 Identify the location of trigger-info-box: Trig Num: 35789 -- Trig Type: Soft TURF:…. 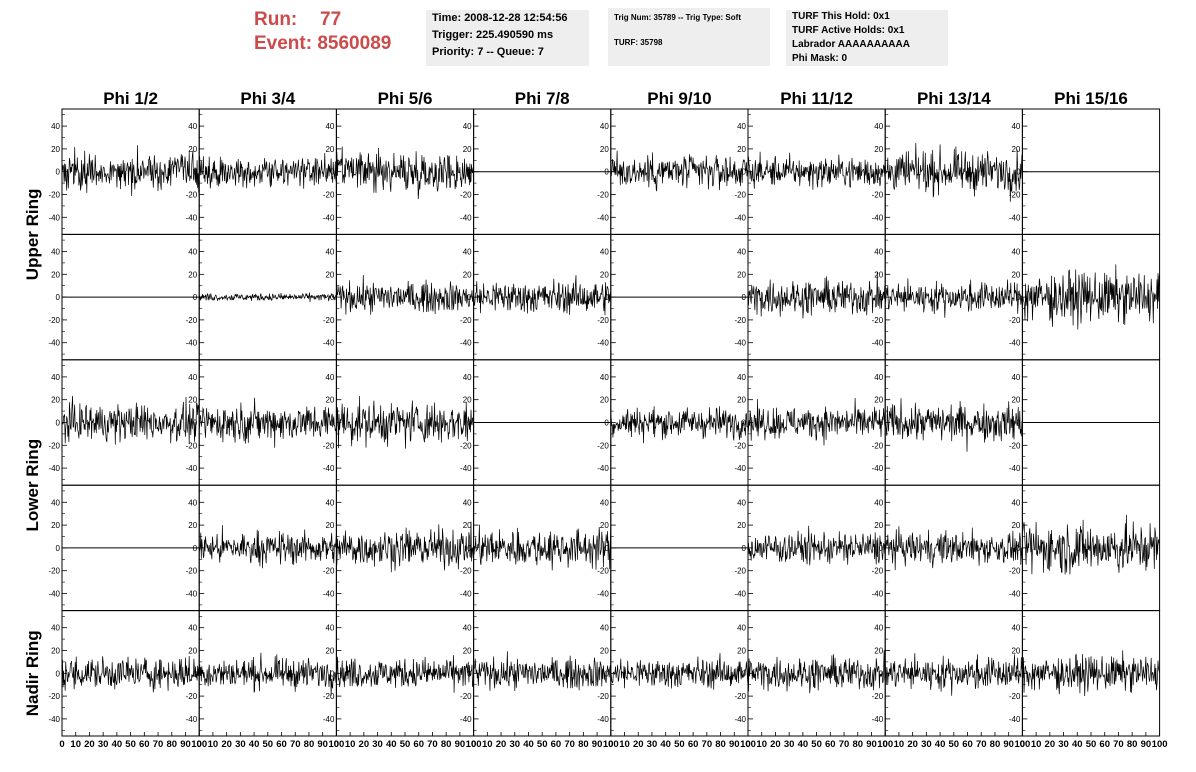
(689, 37).